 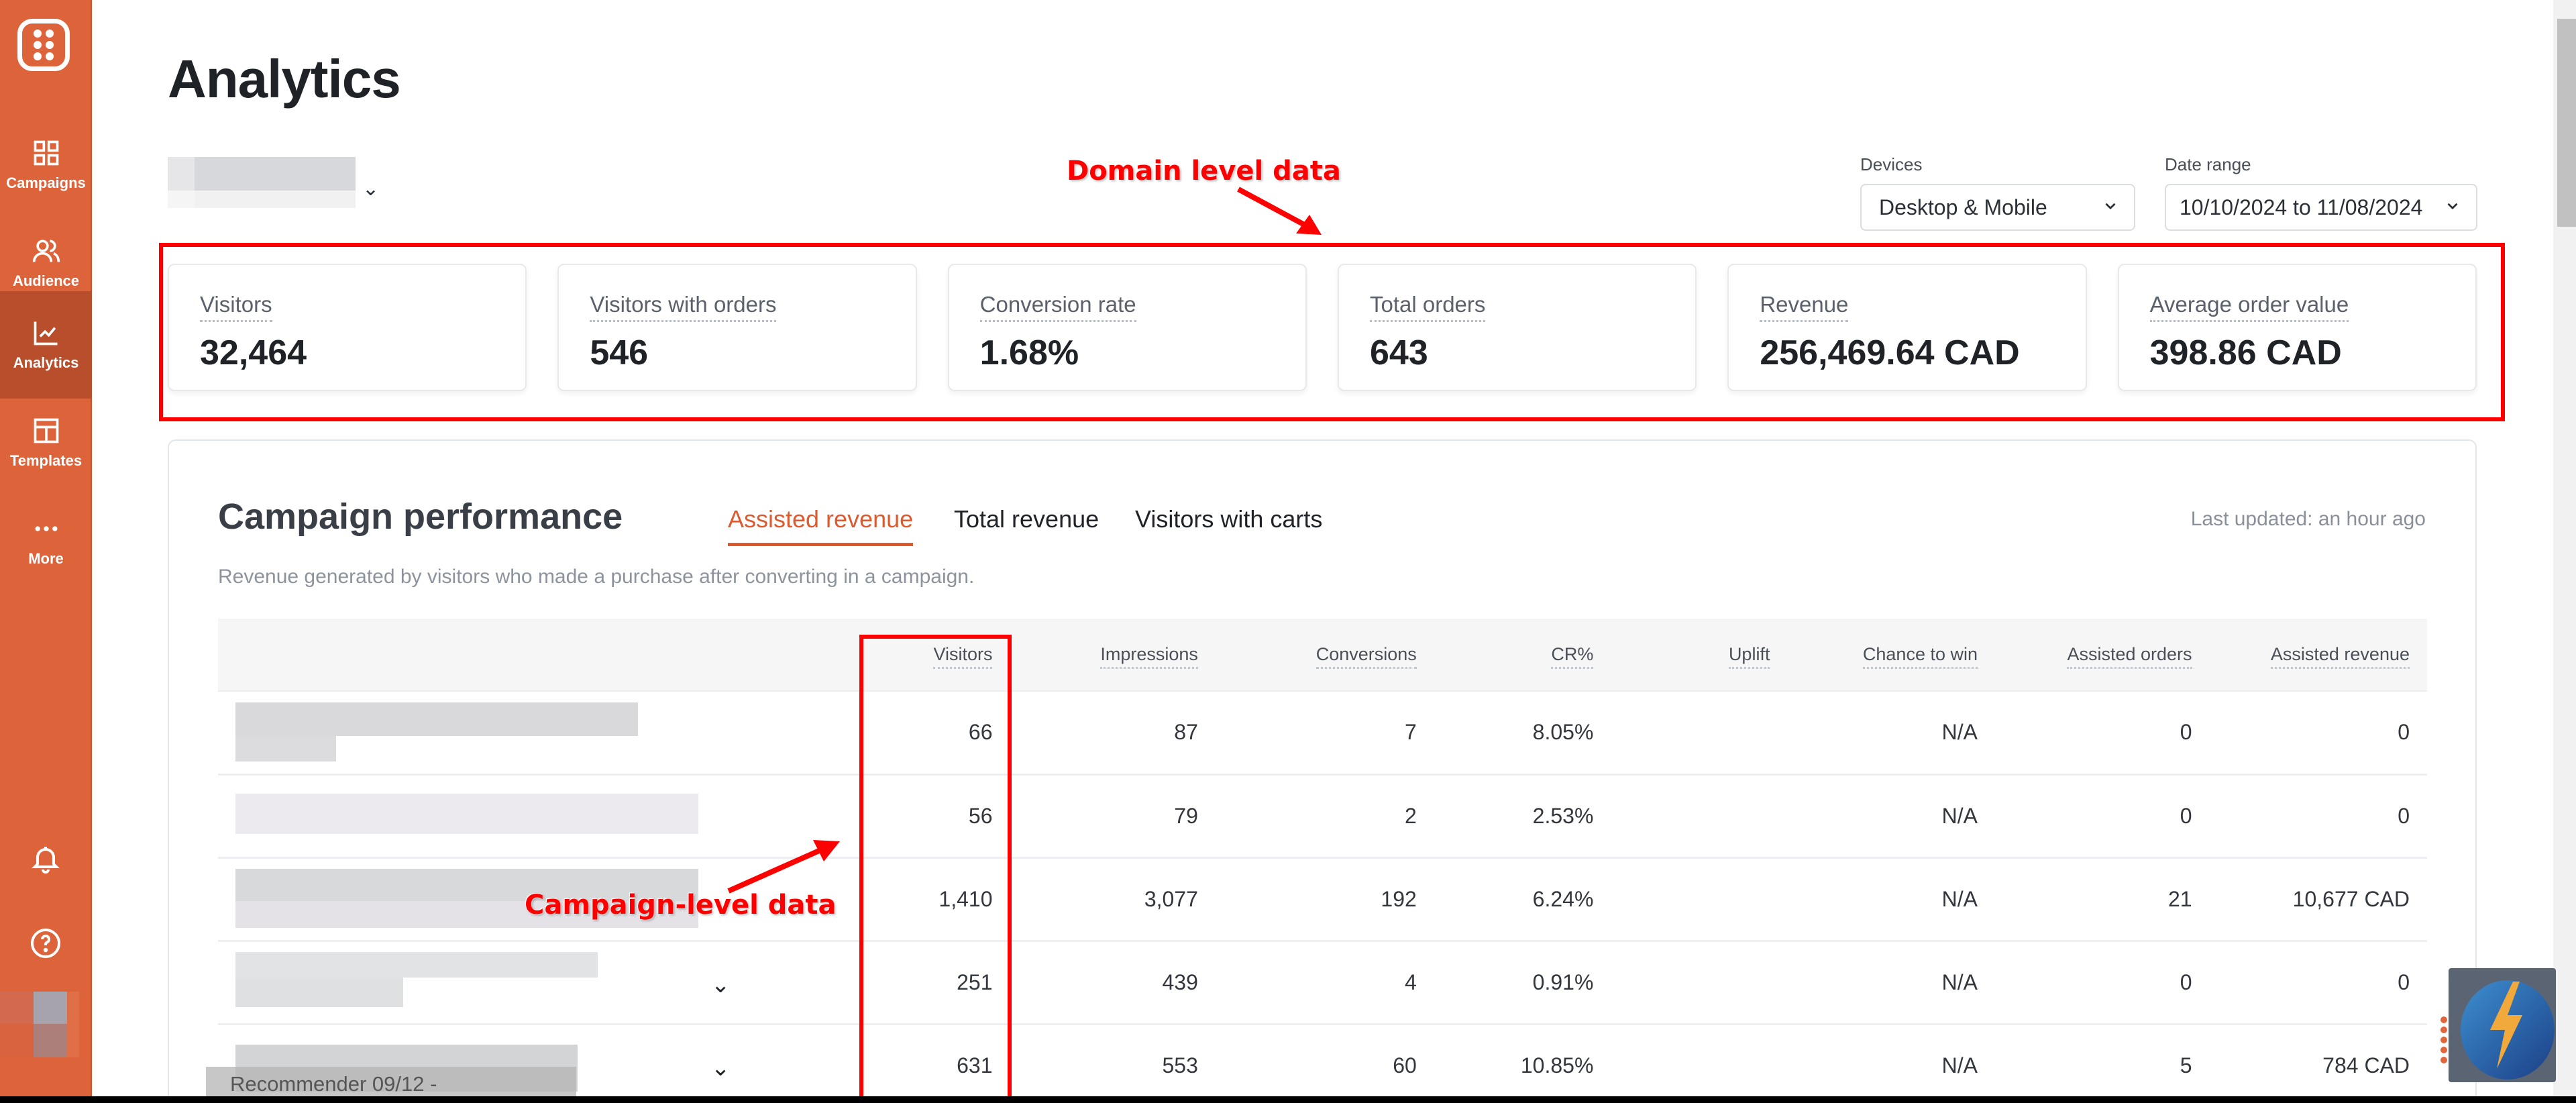 I want to click on cell-conversions: 7, so click(x=1324, y=733).